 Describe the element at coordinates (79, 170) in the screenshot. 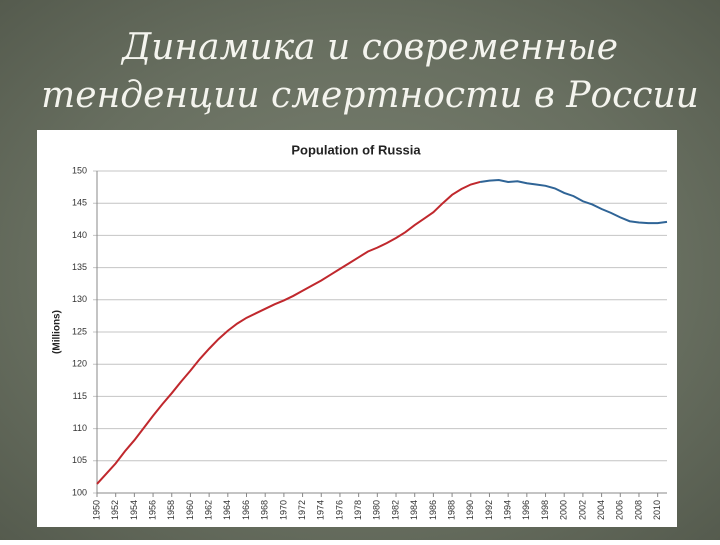

I see `y-tick-label: 150` at that location.